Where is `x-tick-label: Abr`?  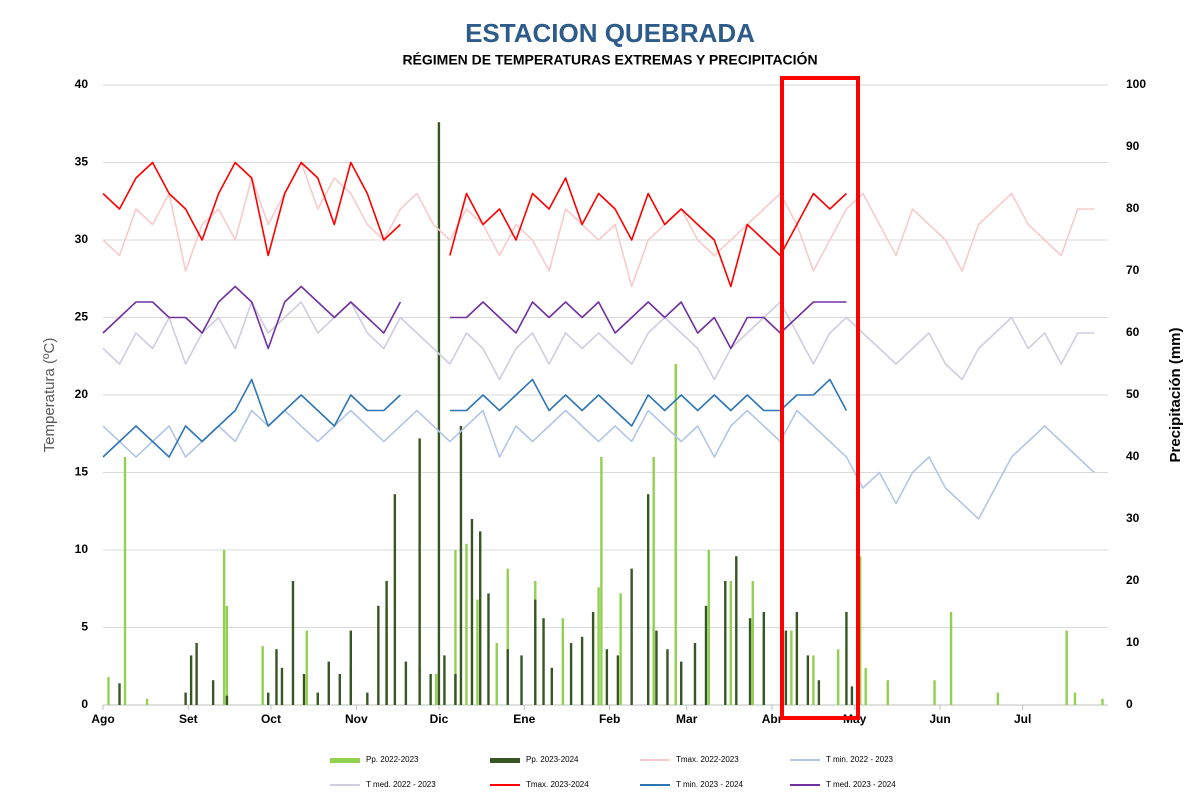 x-tick-label: Abr is located at coordinates (772, 719).